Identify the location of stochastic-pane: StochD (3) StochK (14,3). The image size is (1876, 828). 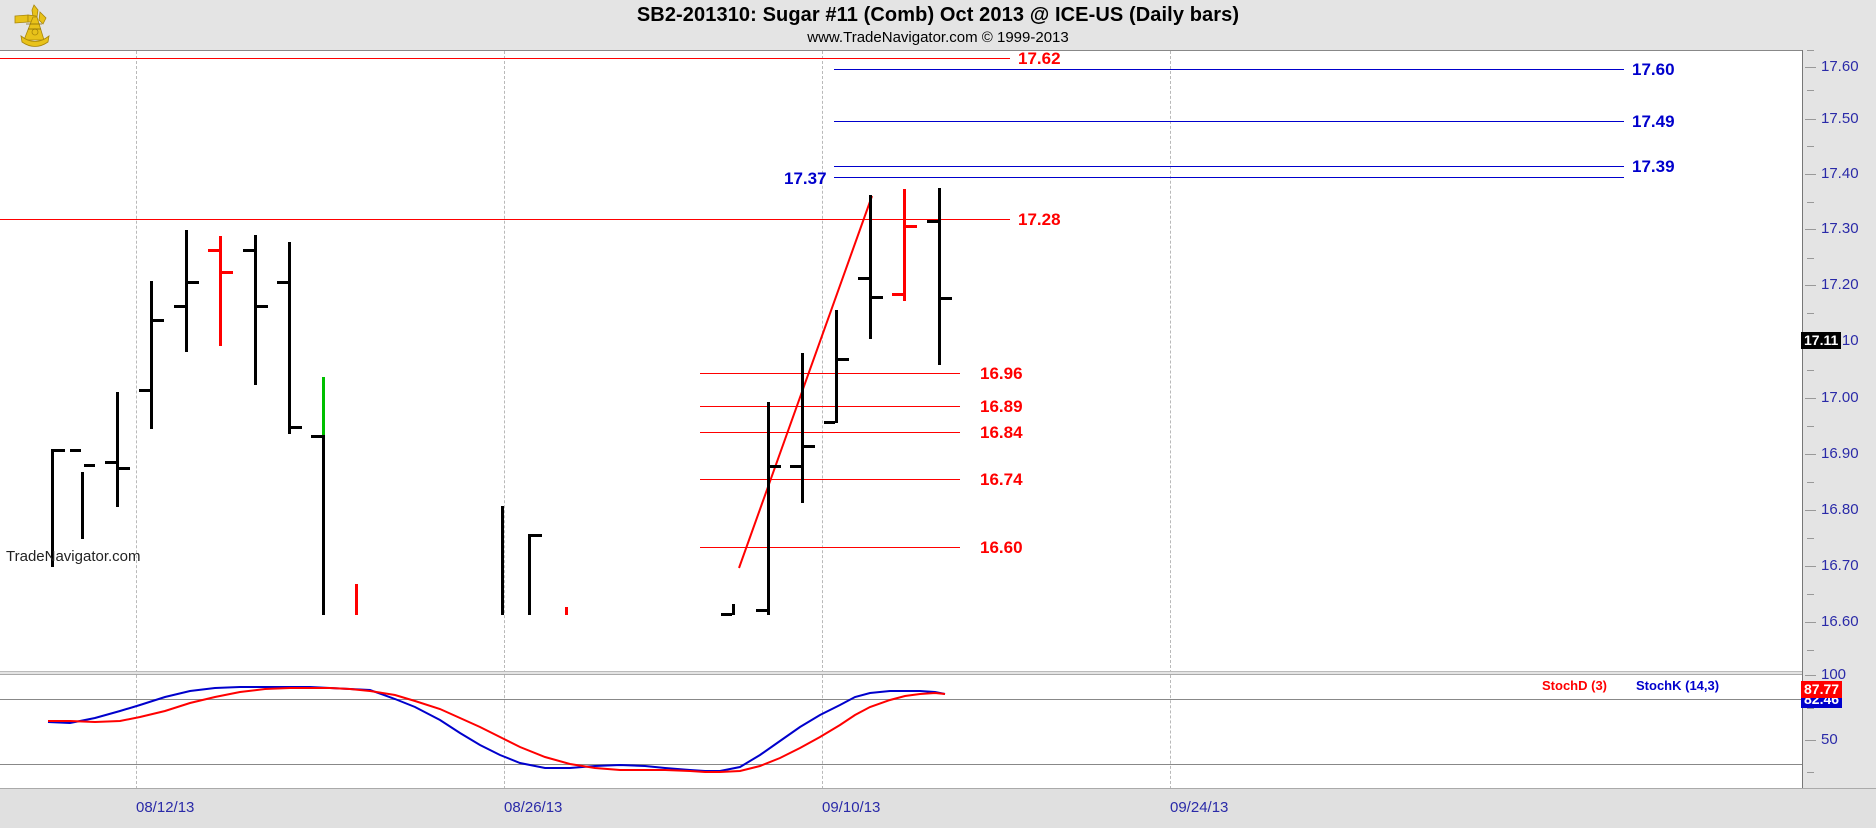
(901, 731).